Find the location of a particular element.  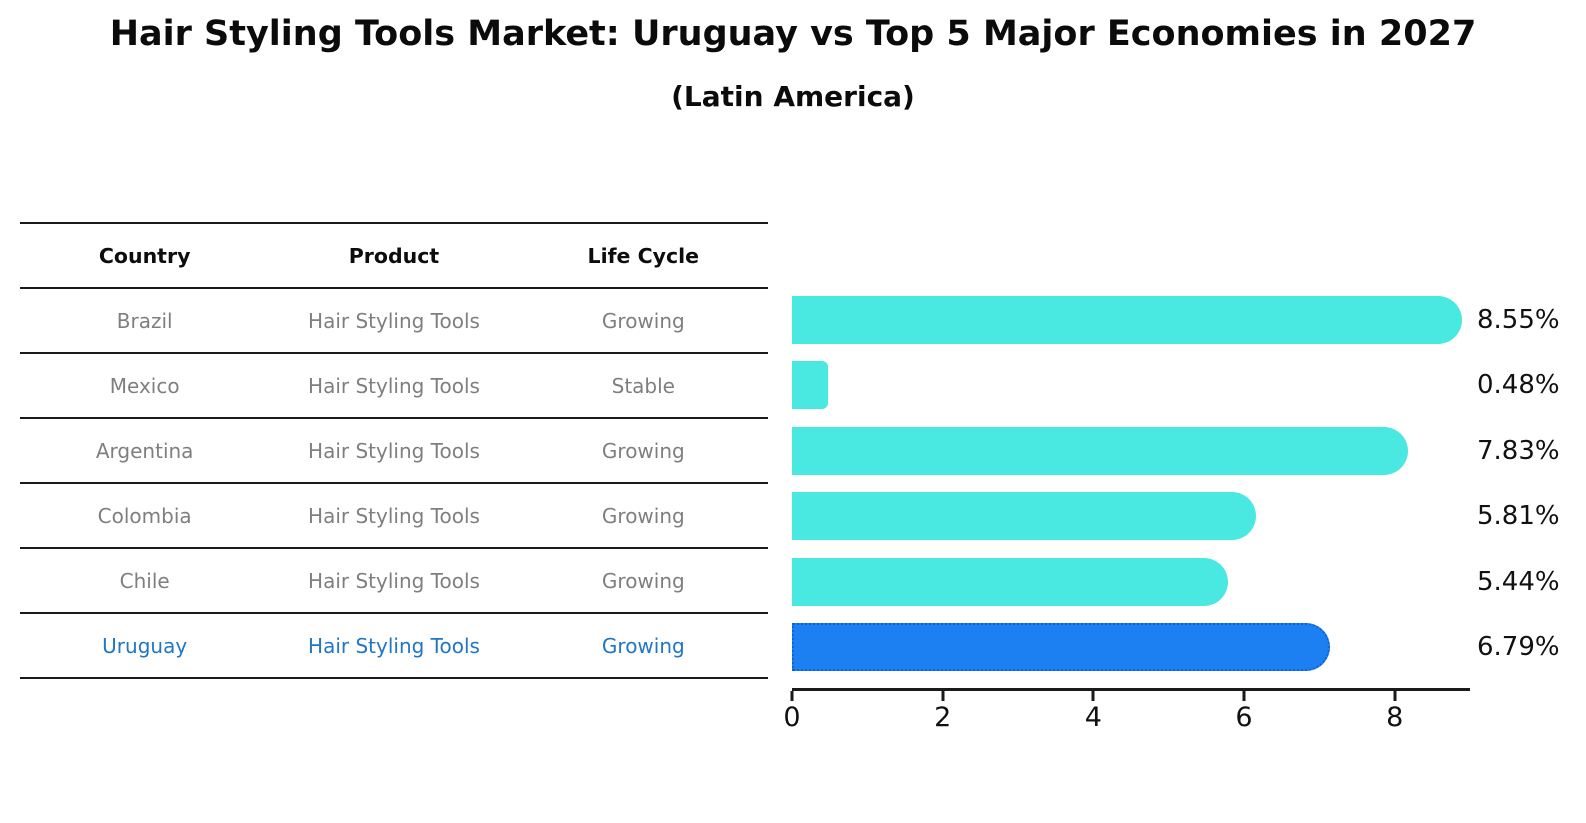

table-row: Brazil Hair Styling Tools Growing is located at coordinates (394, 321).